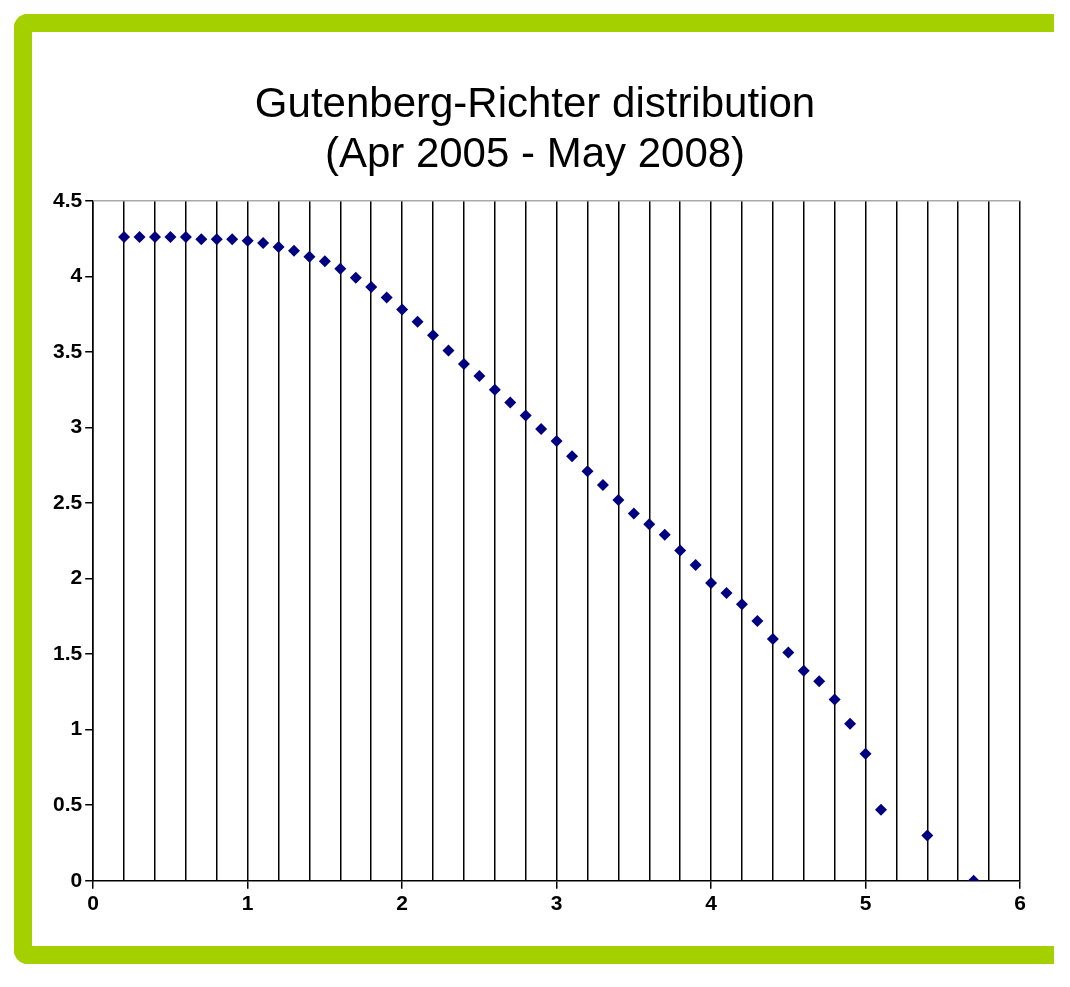 This screenshot has height=987, width=1070. I want to click on y-tick-label: 2, so click(76, 577).